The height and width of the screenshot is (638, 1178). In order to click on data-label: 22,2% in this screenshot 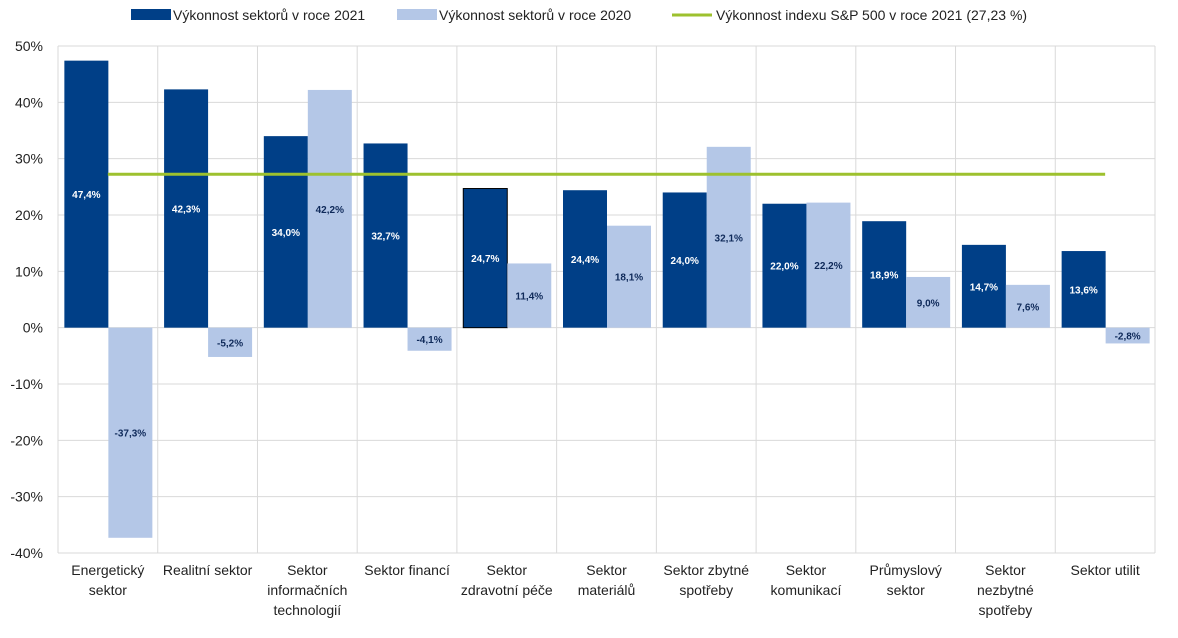, I will do `click(828, 266)`.